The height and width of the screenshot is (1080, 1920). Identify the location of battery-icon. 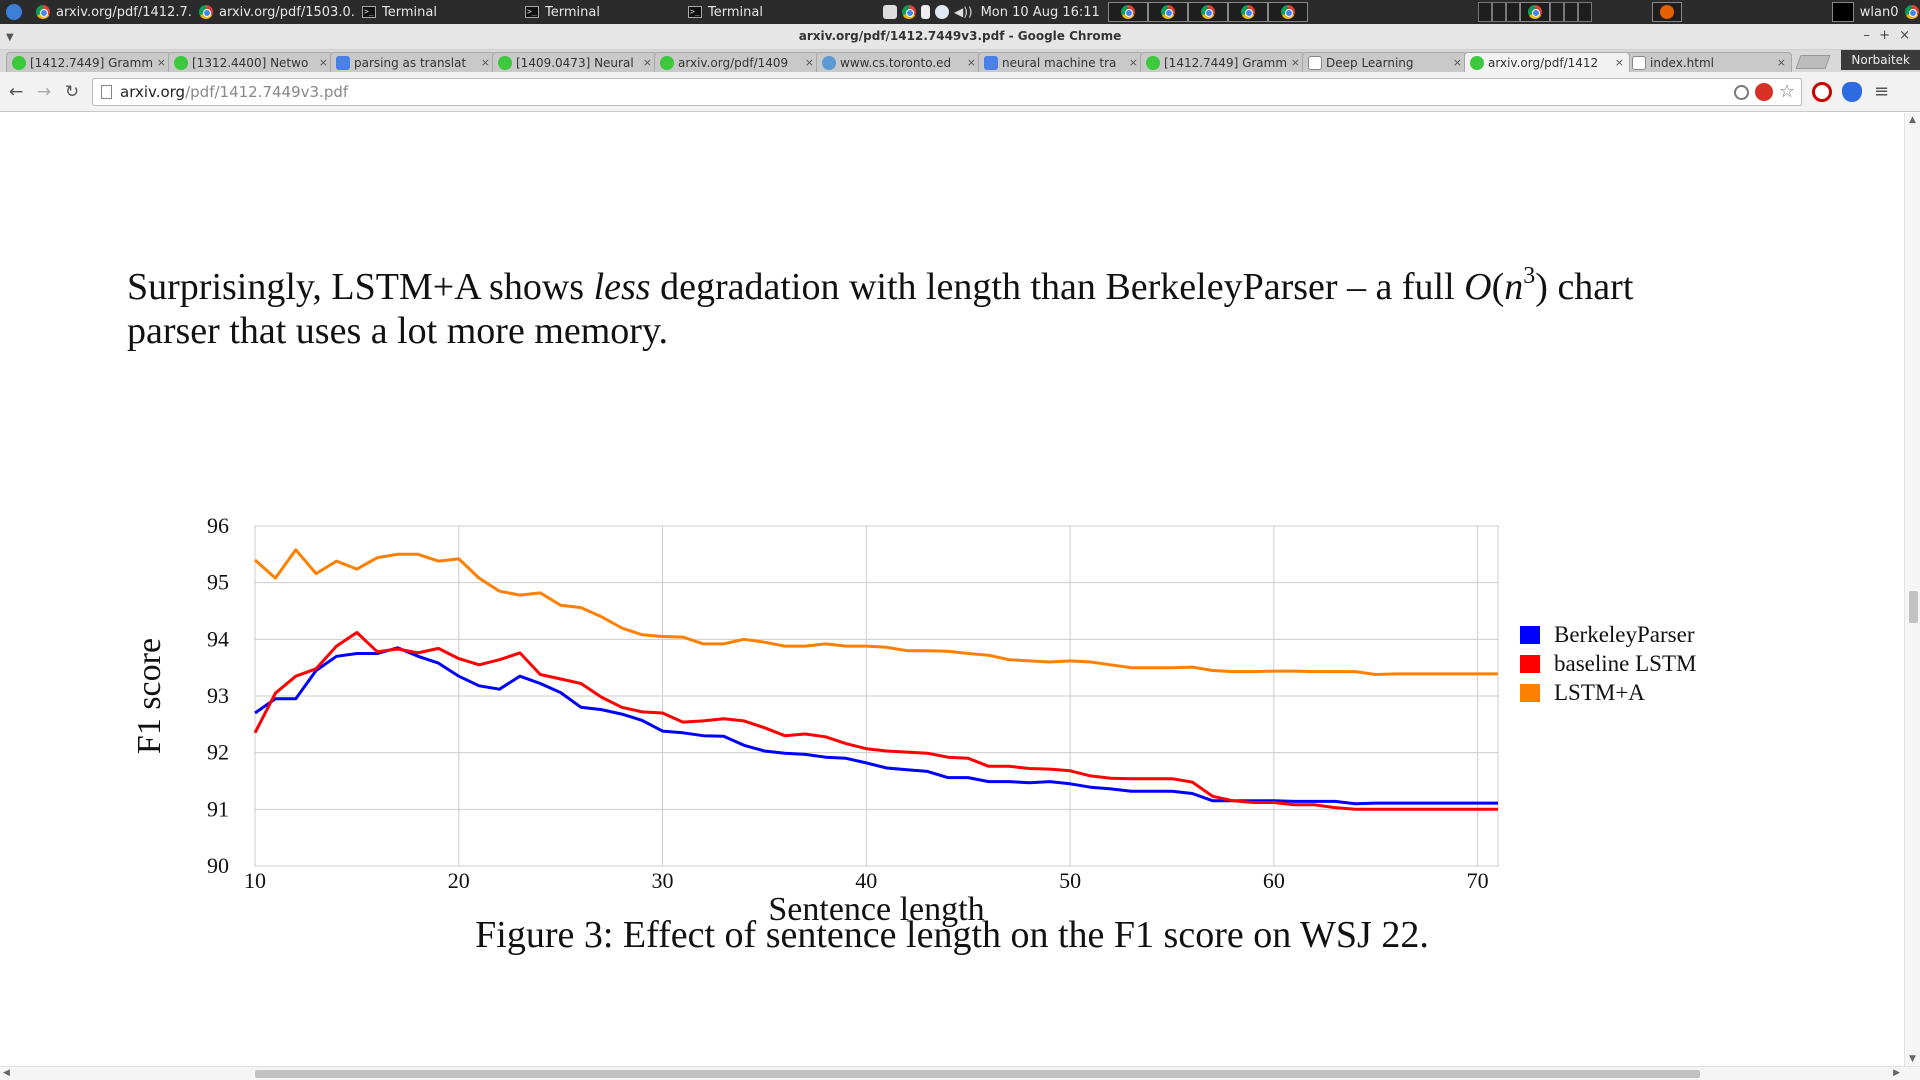
(925, 12).